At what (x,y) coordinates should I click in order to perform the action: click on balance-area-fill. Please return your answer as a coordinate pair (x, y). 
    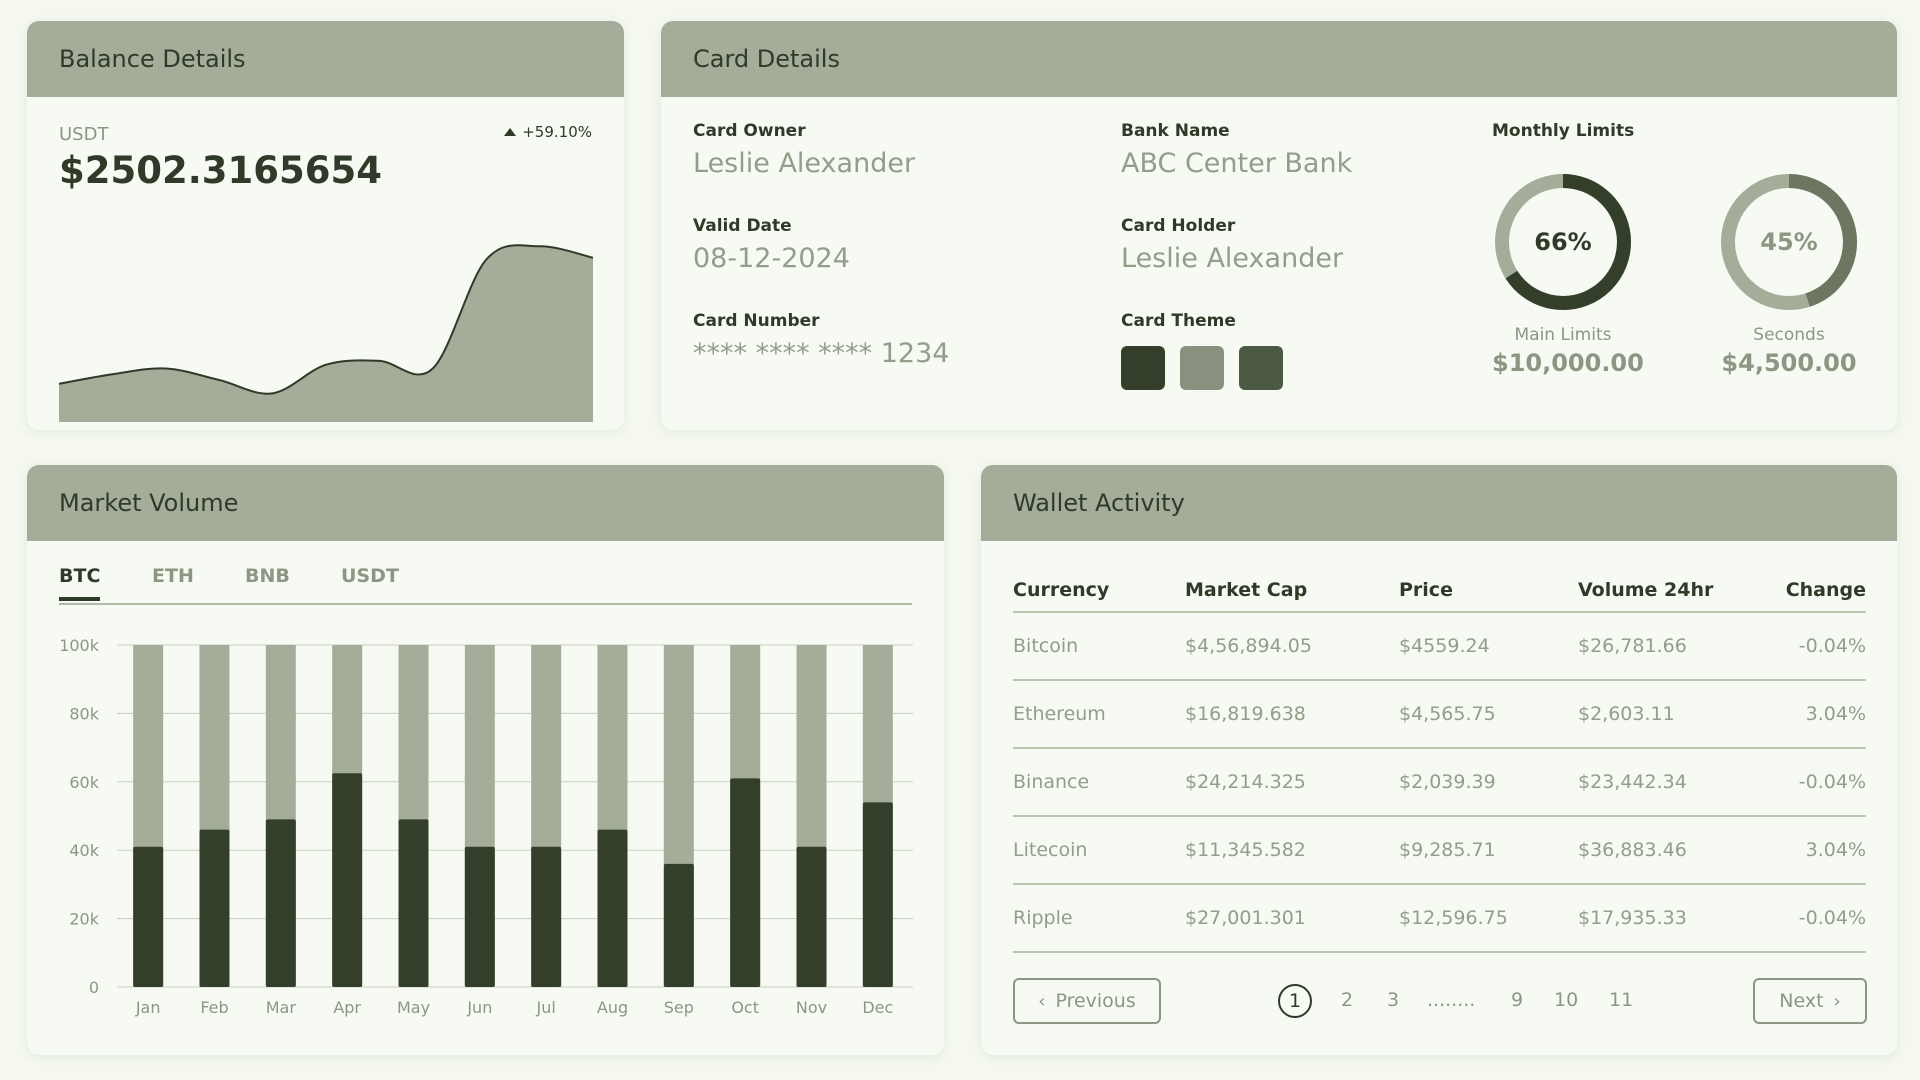
    Looking at the image, I should click on (326, 333).